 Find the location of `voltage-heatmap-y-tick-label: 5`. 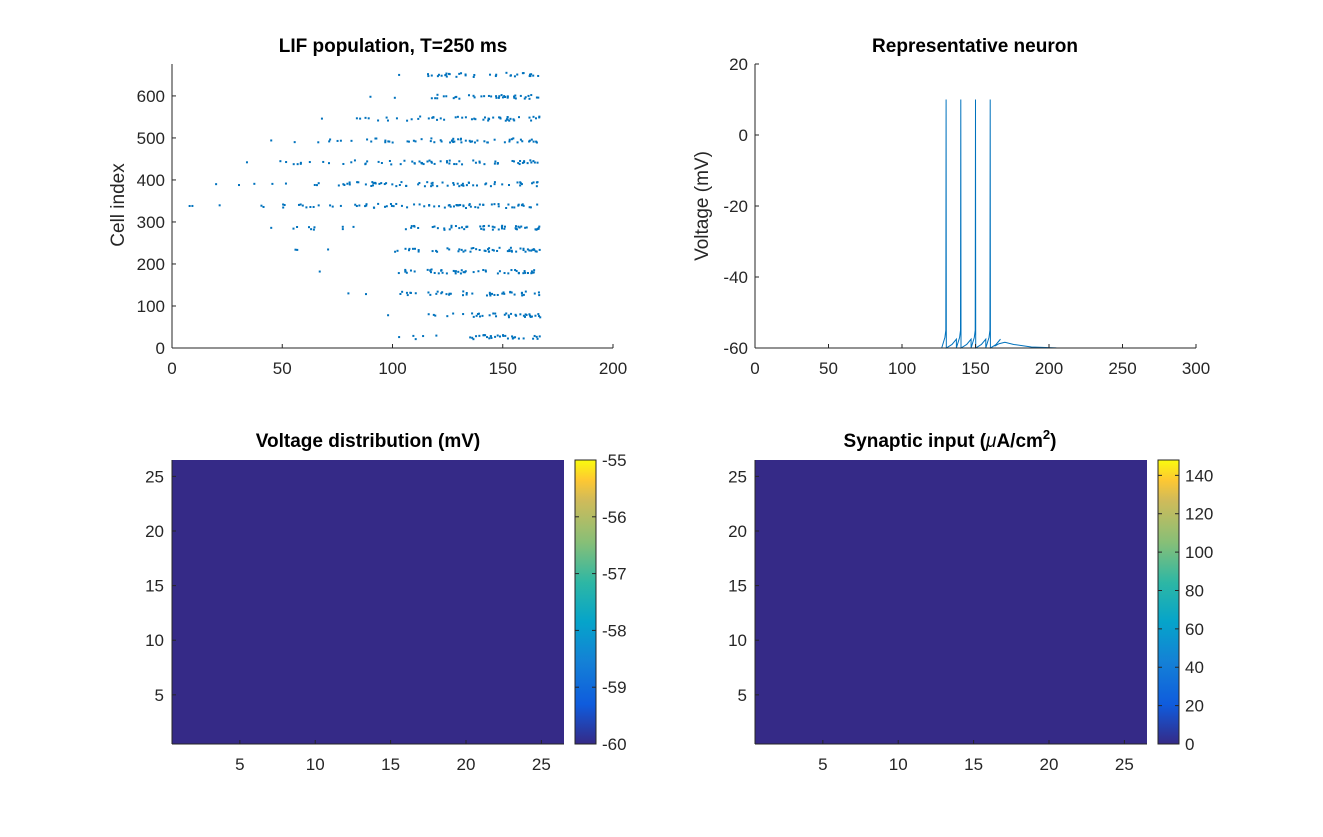

voltage-heatmap-y-tick-label: 5 is located at coordinates (159, 695).